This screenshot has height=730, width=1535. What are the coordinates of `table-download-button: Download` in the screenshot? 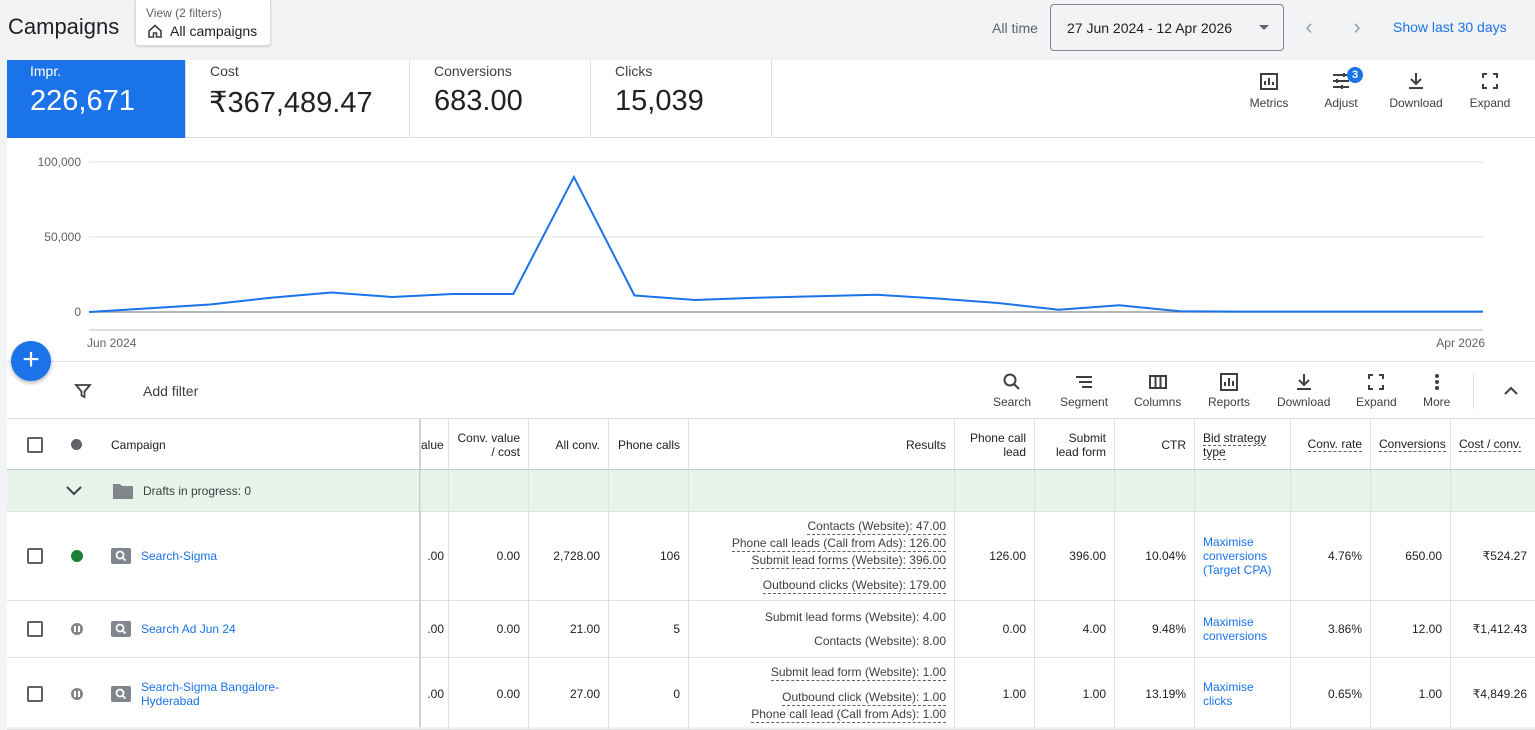 It's located at (1303, 390).